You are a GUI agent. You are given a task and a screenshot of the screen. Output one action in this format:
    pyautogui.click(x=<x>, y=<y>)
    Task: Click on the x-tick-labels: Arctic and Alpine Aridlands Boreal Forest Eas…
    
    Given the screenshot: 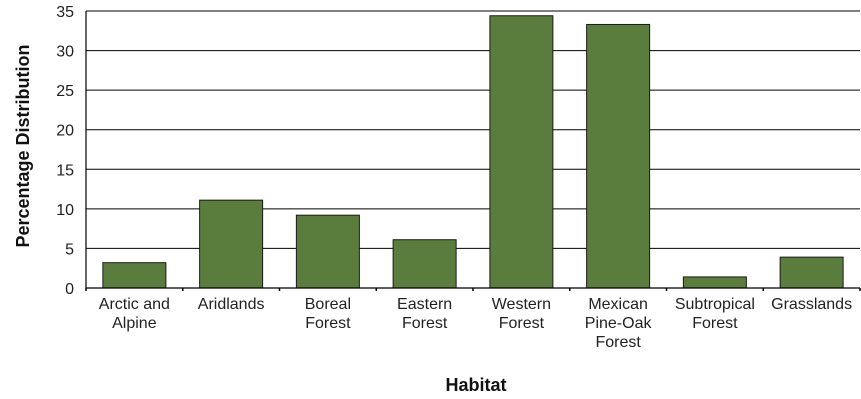 What is the action you would take?
    pyautogui.click(x=475, y=323)
    